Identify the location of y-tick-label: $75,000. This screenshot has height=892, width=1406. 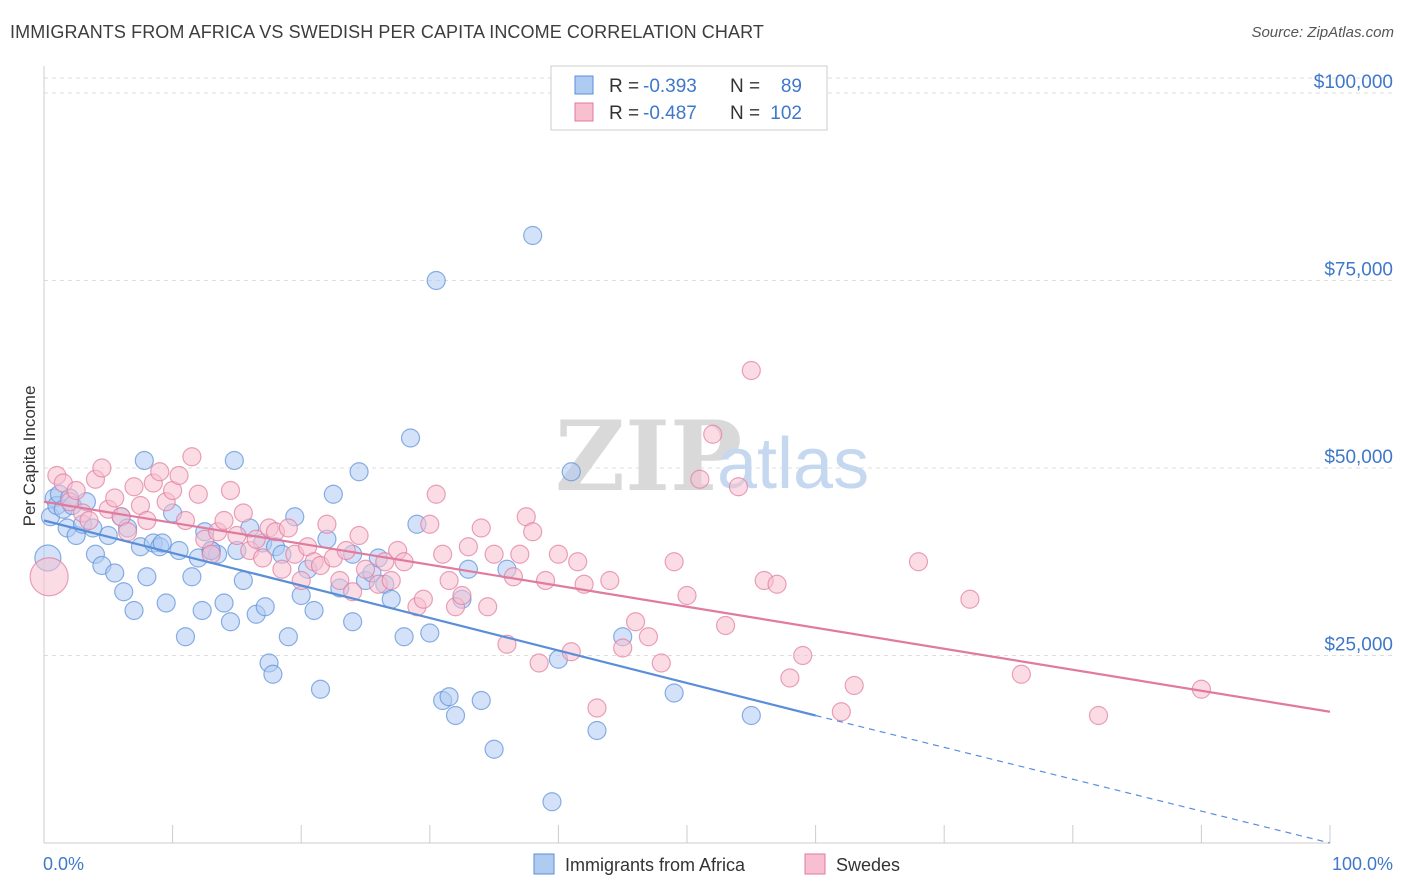
(1358, 270).